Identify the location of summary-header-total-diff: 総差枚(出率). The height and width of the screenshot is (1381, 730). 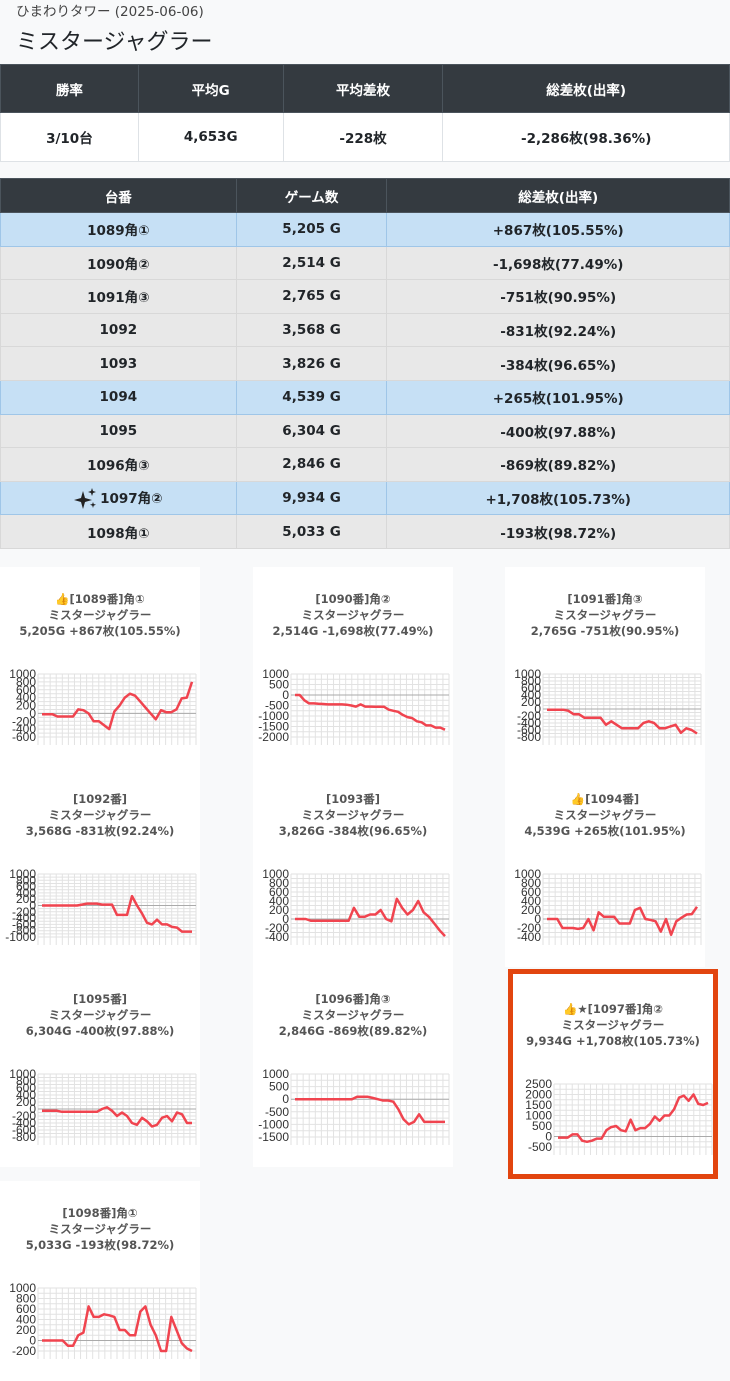
(586, 88).